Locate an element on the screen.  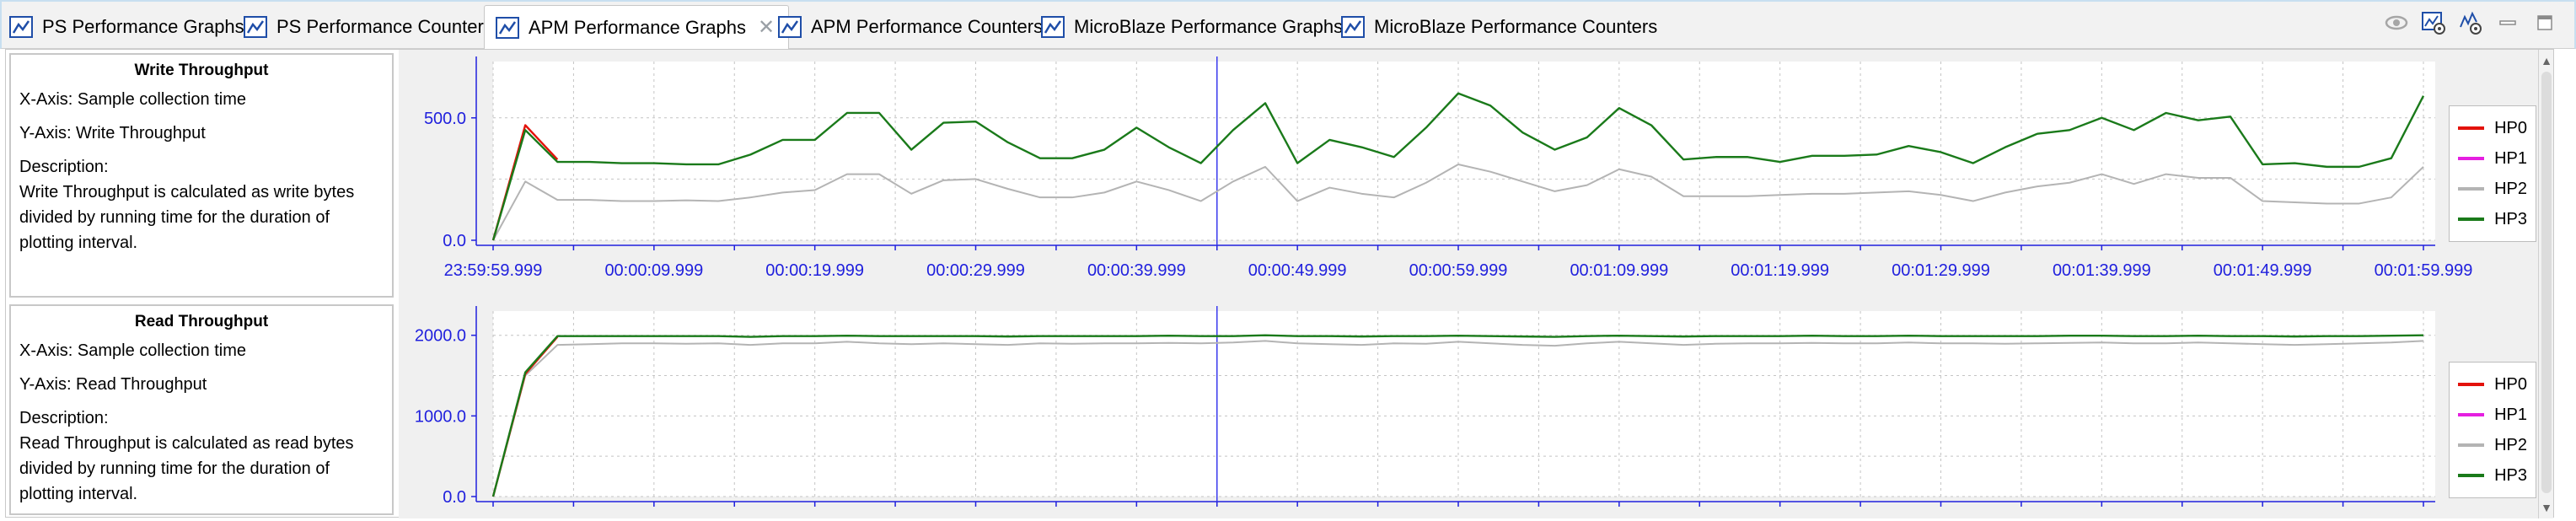
x-tick-label: 00:01:59.999 is located at coordinates (2424, 270).